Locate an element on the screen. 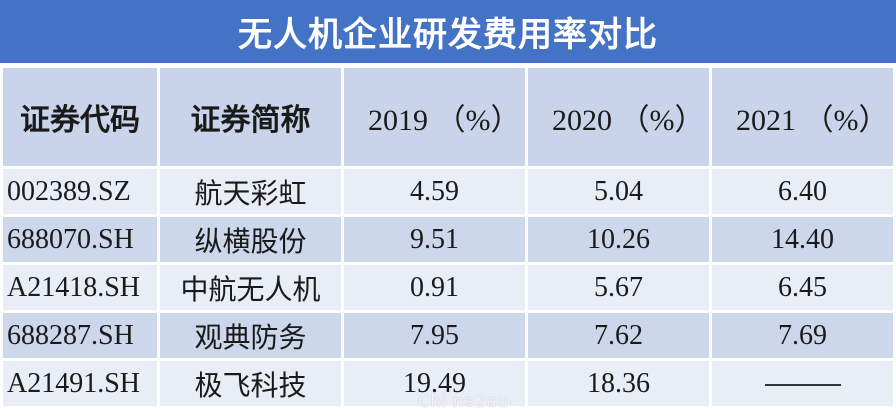 The width and height of the screenshot is (896, 419). cell-code: A21491.SH is located at coordinates (80, 383).